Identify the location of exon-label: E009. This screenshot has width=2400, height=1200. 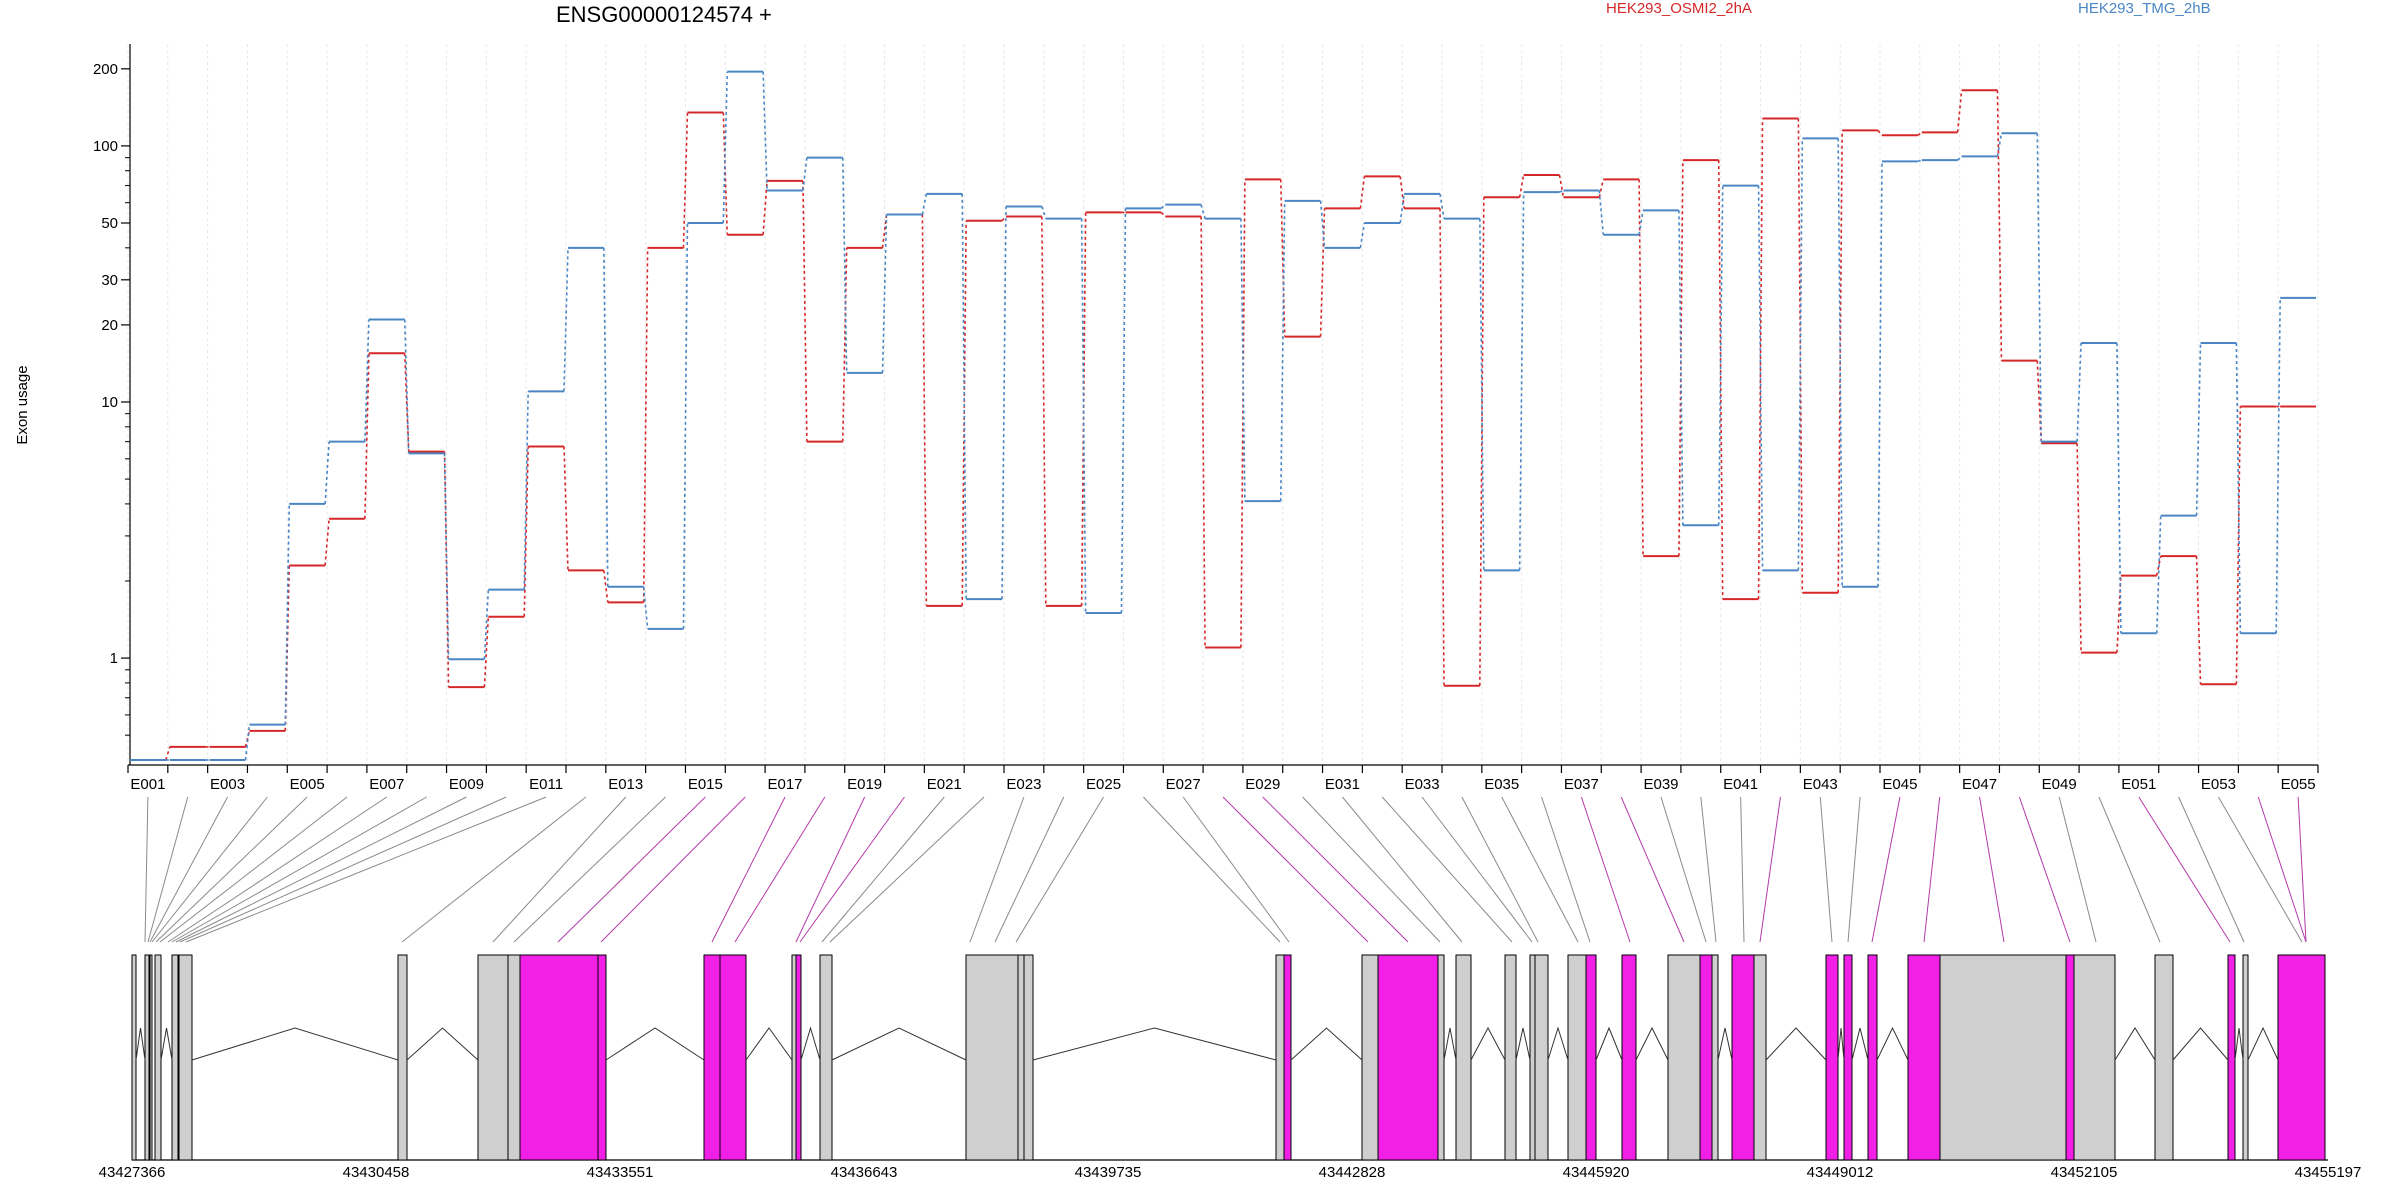
(466, 784).